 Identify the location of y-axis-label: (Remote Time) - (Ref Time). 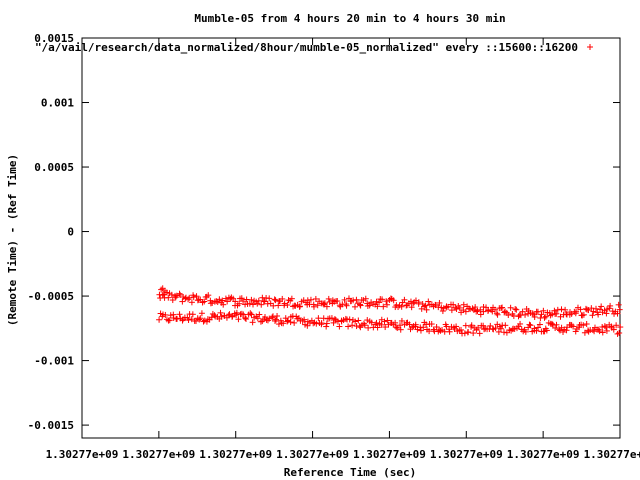
(12, 240).